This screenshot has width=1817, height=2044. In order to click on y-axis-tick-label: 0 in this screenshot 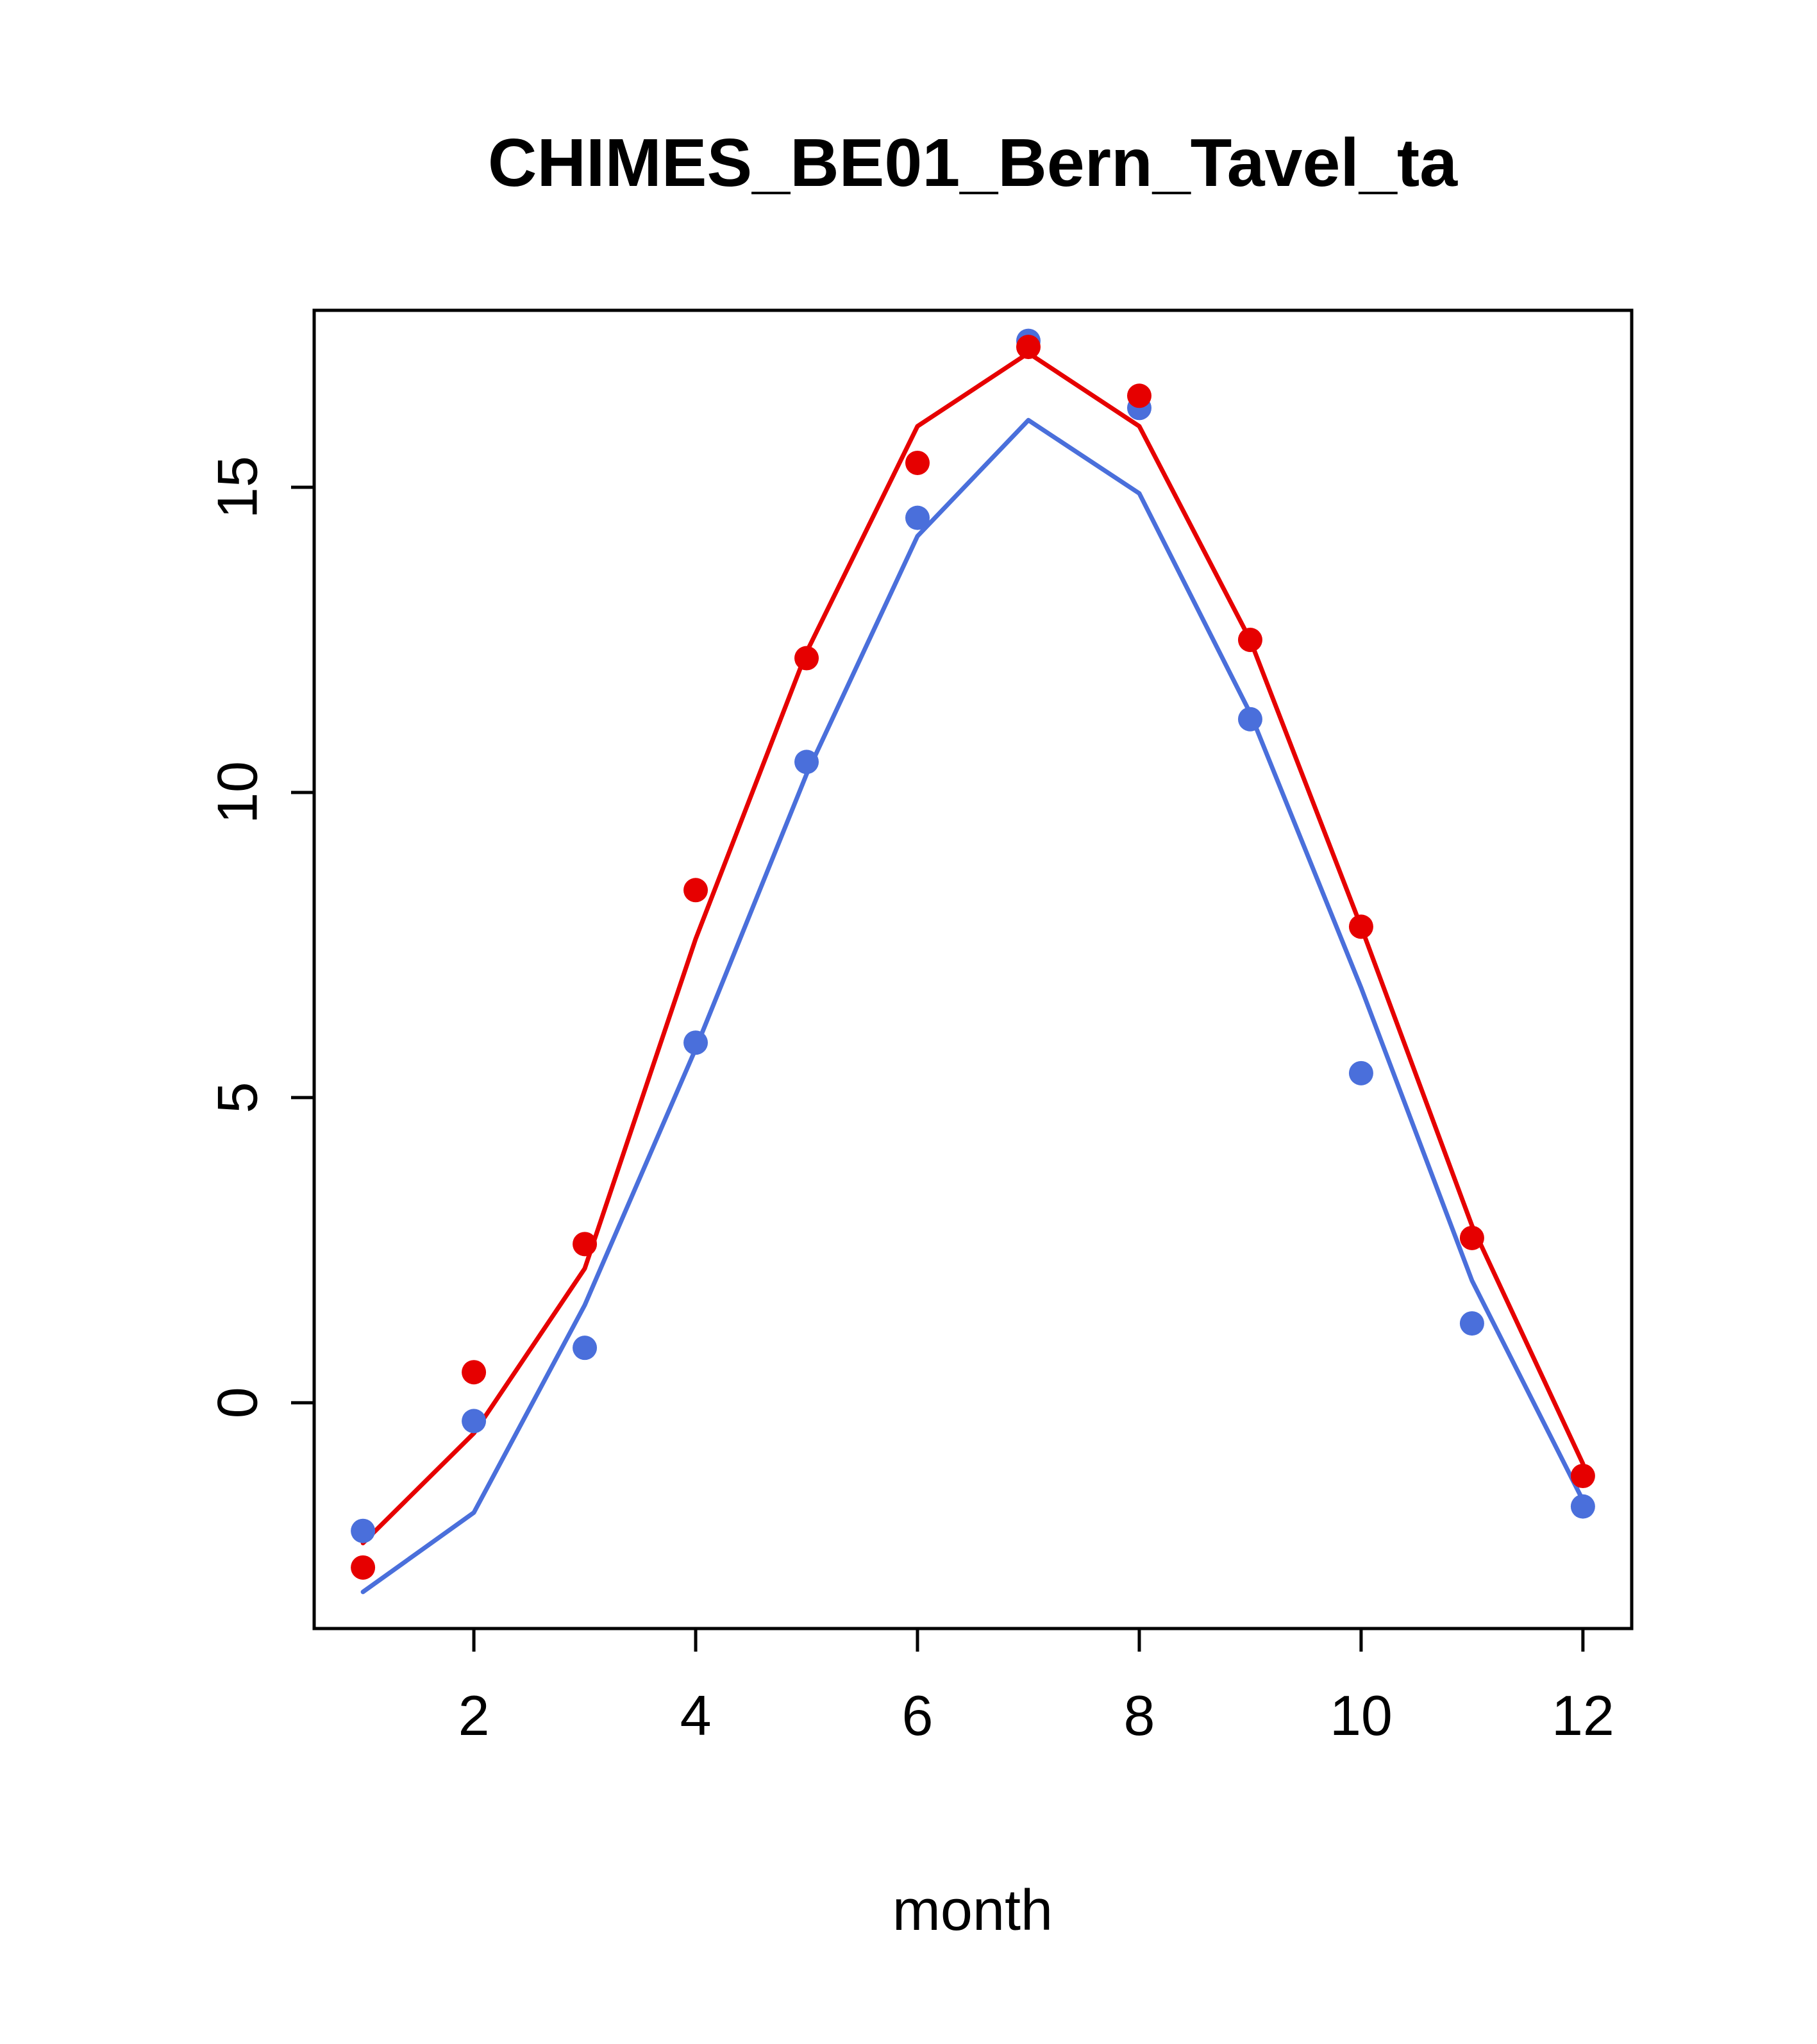, I will do `click(238, 1402)`.